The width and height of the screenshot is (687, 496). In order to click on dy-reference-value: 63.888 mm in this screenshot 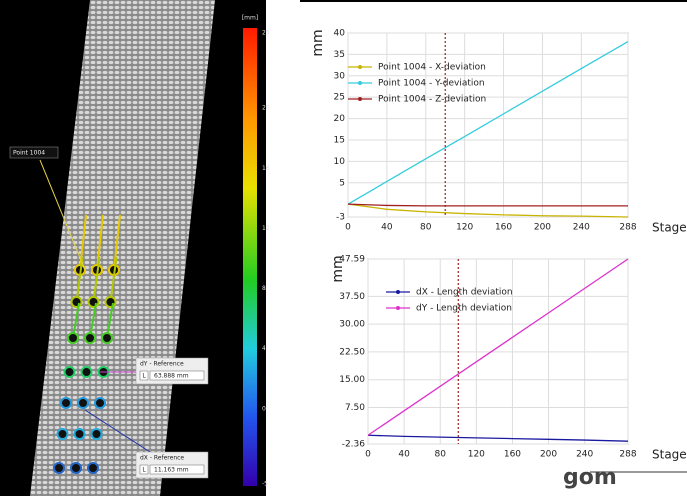, I will do `click(171, 376)`.